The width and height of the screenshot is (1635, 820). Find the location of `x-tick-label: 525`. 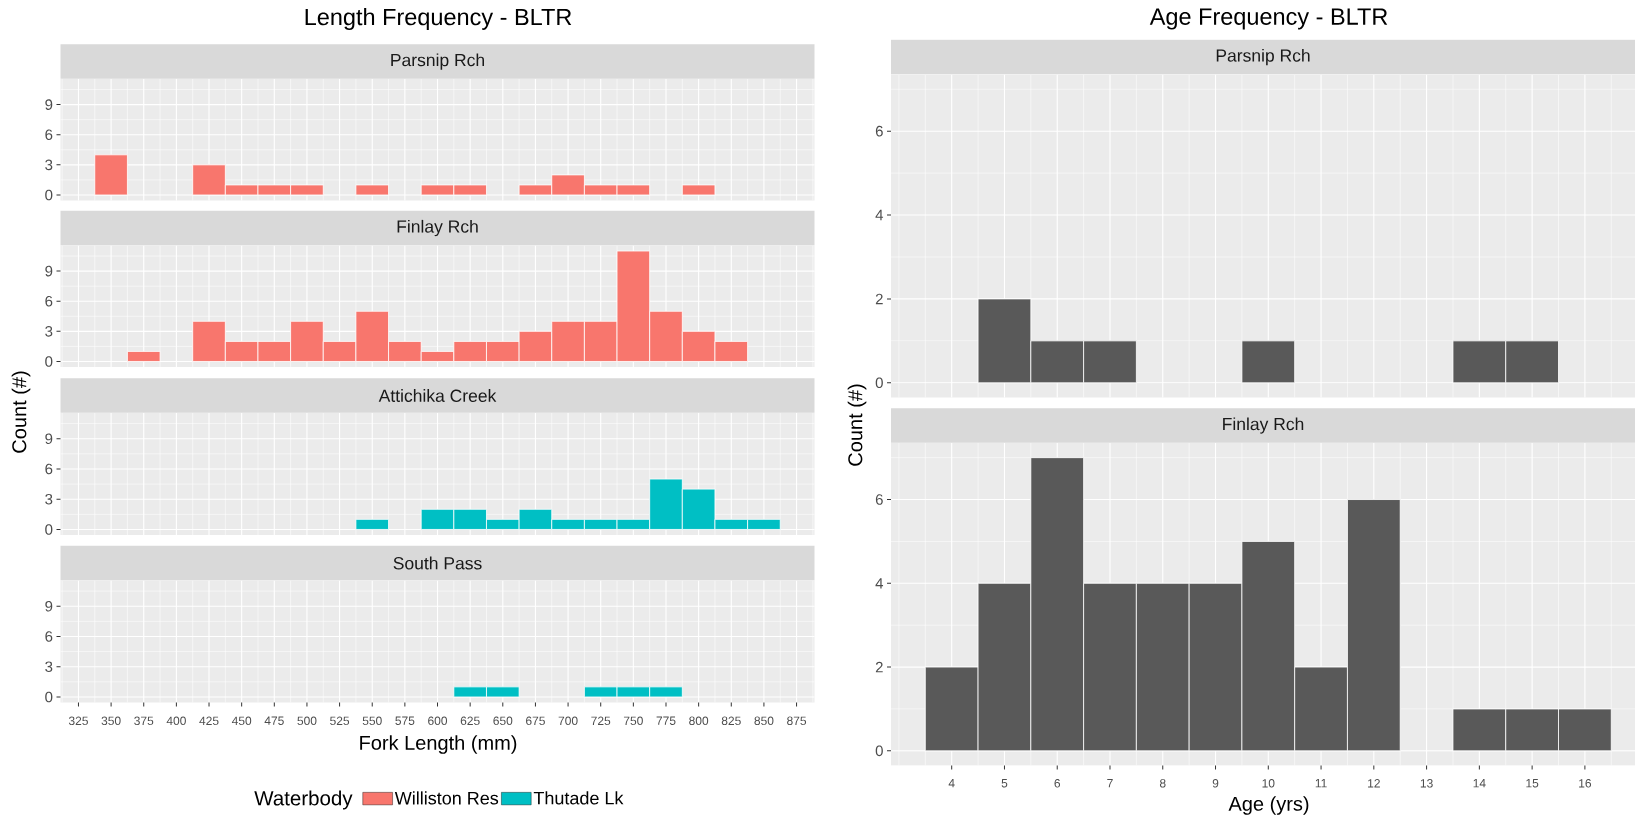

x-tick-label: 525 is located at coordinates (340, 721).